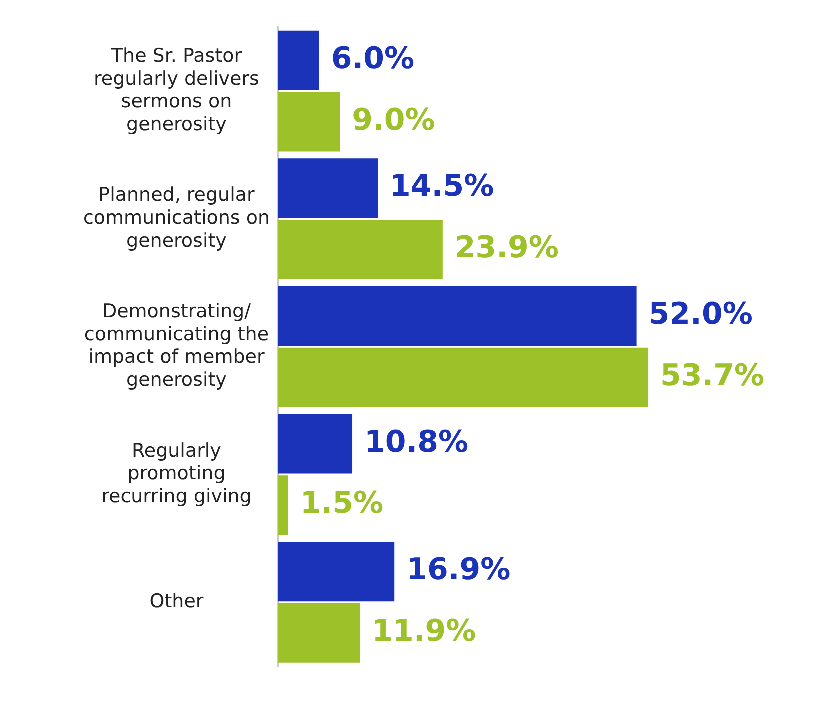 Image resolution: width=818 pixels, height=728 pixels. Describe the element at coordinates (177, 90) in the screenshot. I see `y-tick-label: The Sr. Pastor regularly delivers sermons on generosity` at that location.